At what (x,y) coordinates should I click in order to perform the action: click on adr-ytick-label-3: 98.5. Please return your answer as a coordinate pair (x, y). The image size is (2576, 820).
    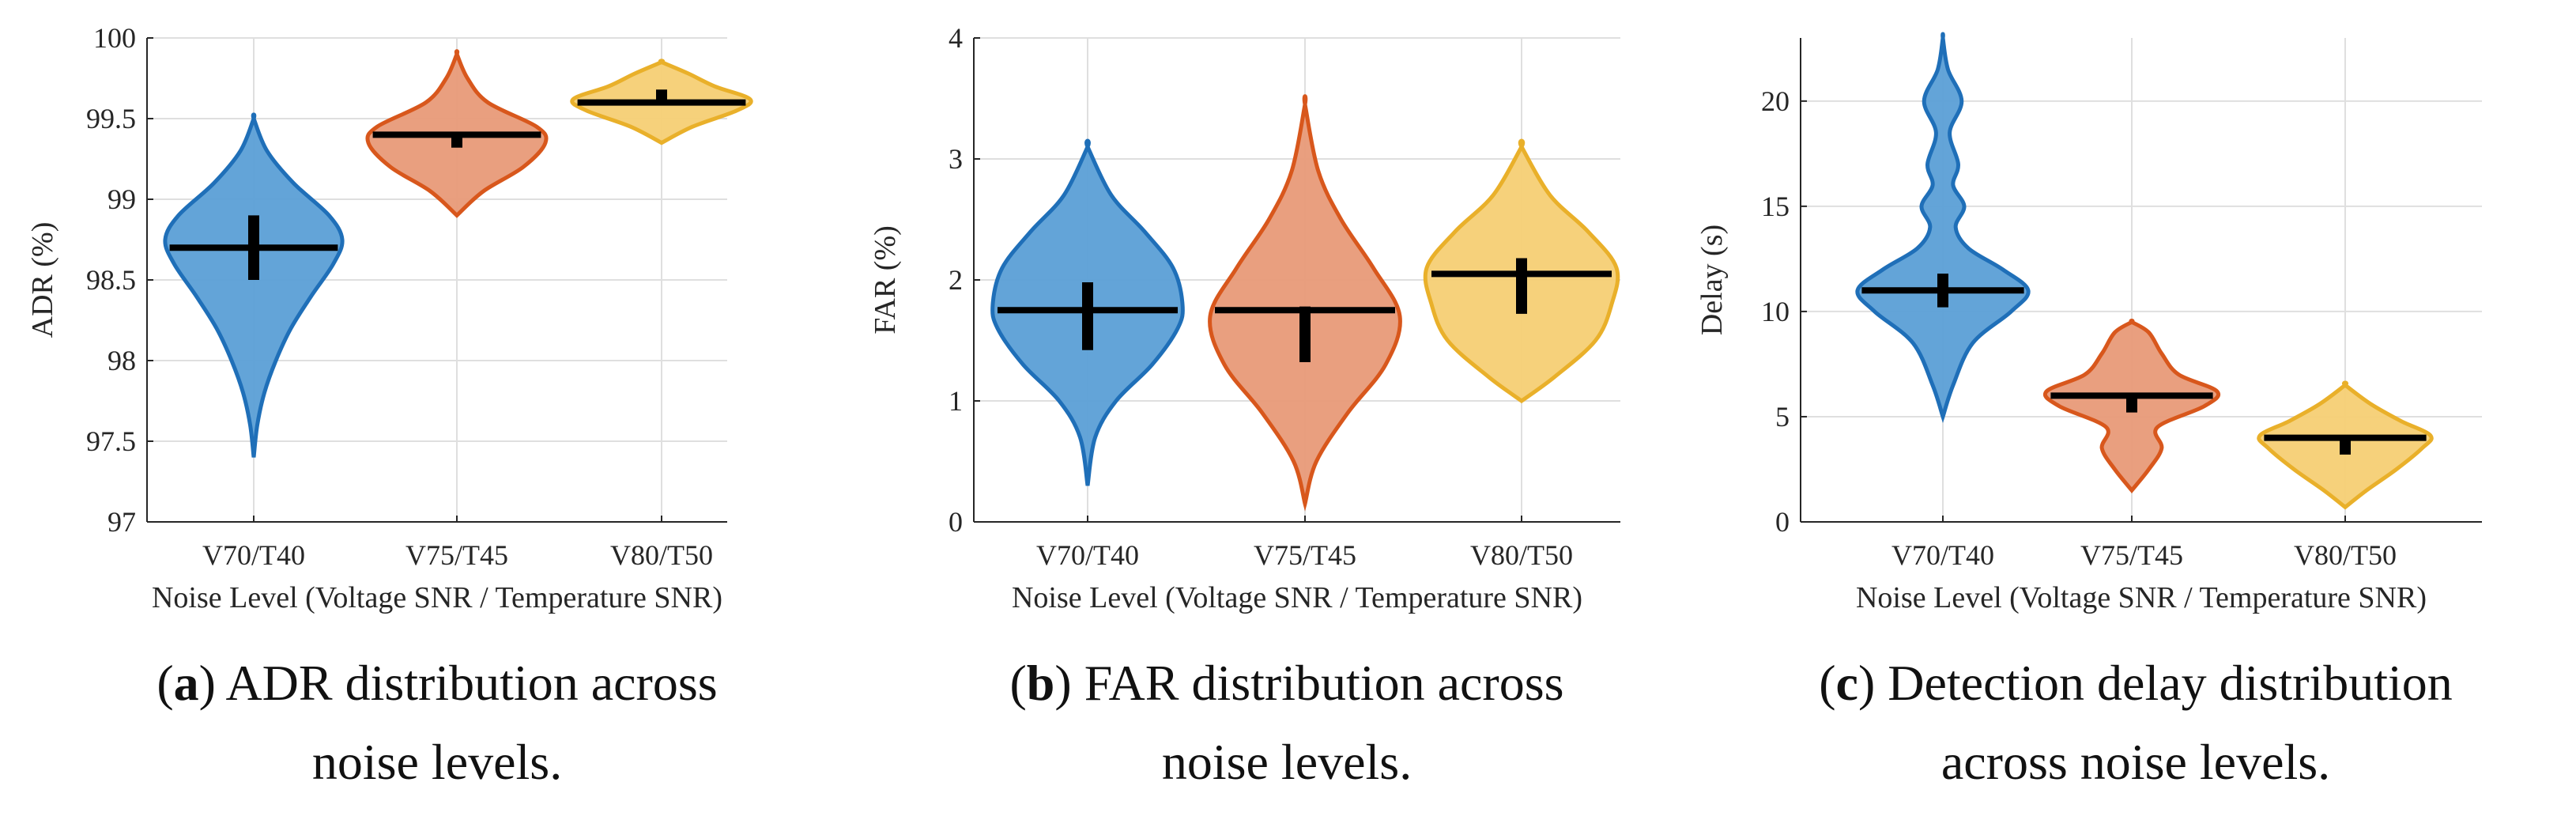
    Looking at the image, I should click on (111, 280).